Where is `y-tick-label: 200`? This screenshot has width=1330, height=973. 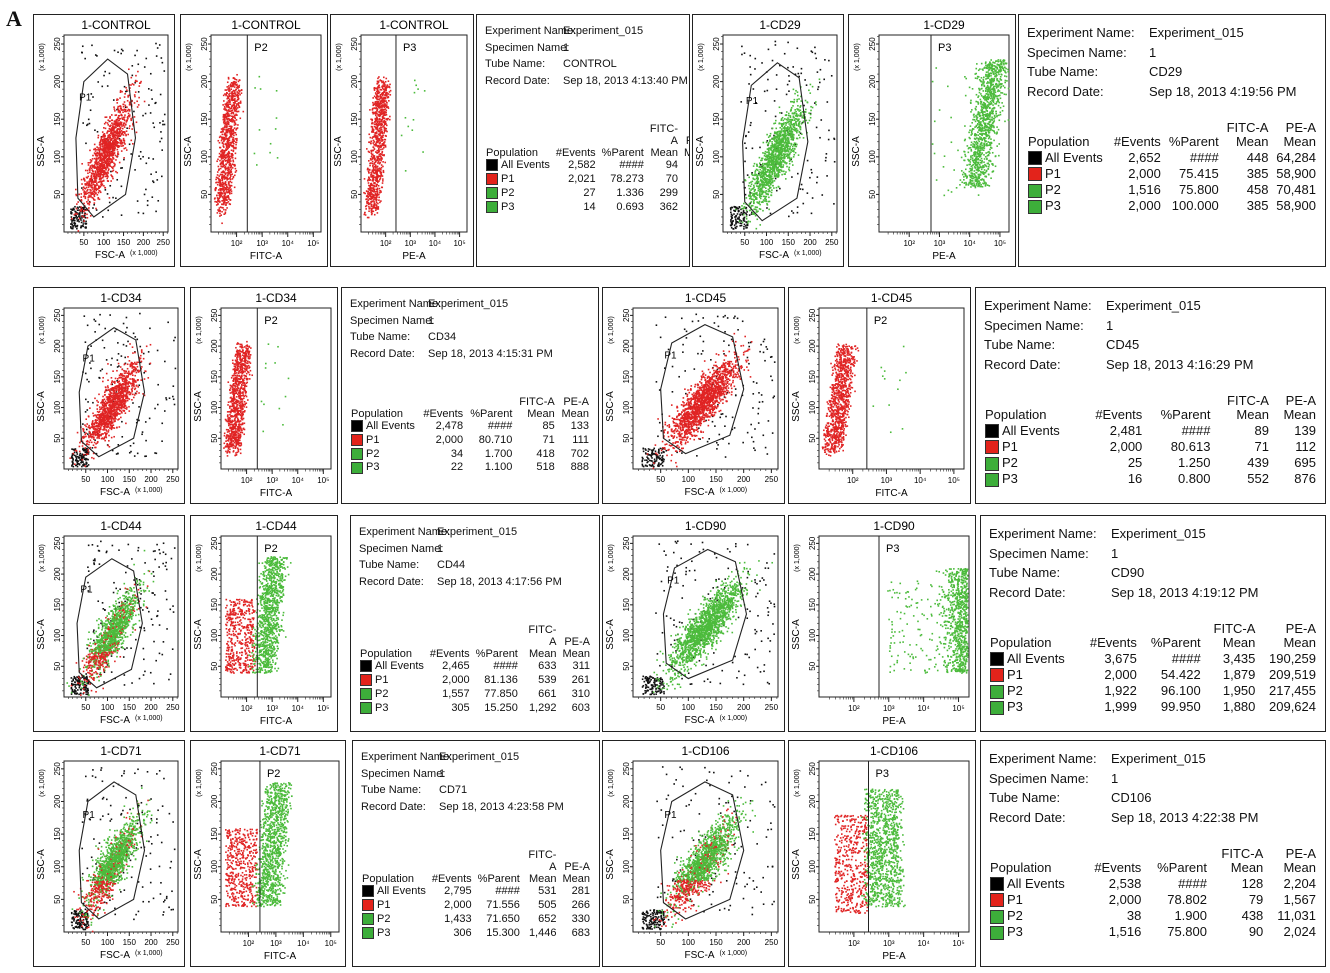
y-tick-label: 200 is located at coordinates (57, 81).